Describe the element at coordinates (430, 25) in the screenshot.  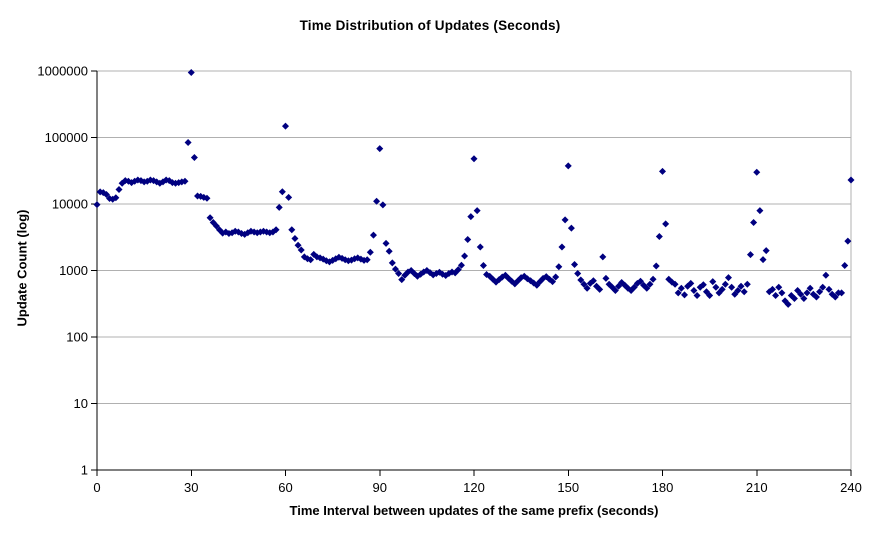
I see `chart-title: Time Distribution of Updates (Seconds)` at that location.